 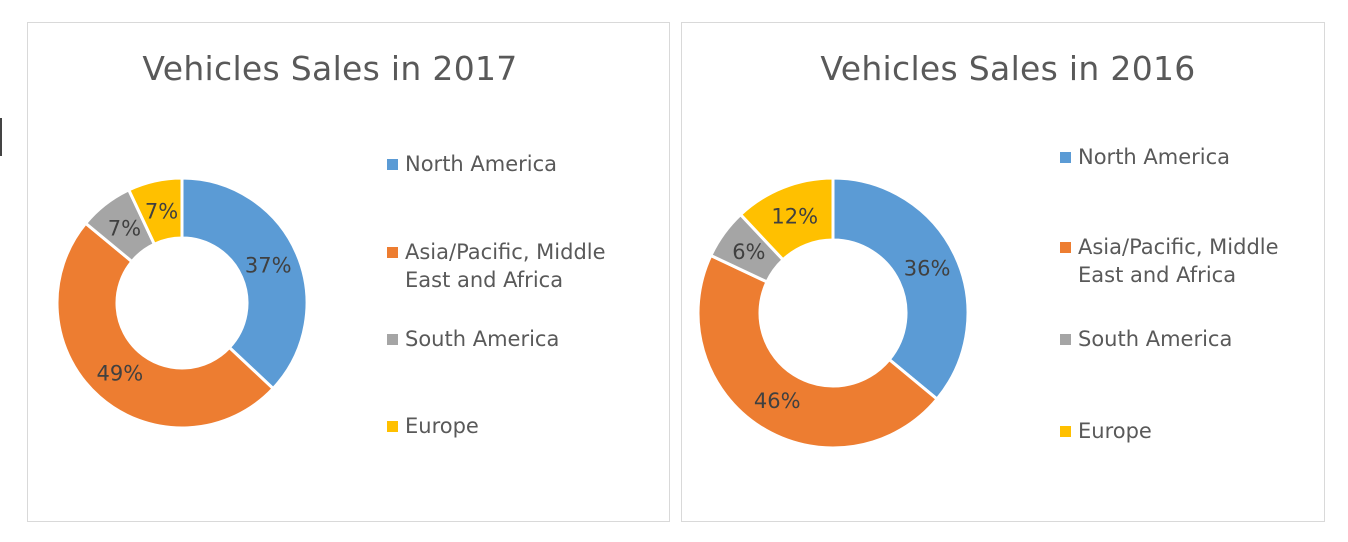 I want to click on donut-chart-2016: 36% 46% 6%12%, so click(x=833, y=313).